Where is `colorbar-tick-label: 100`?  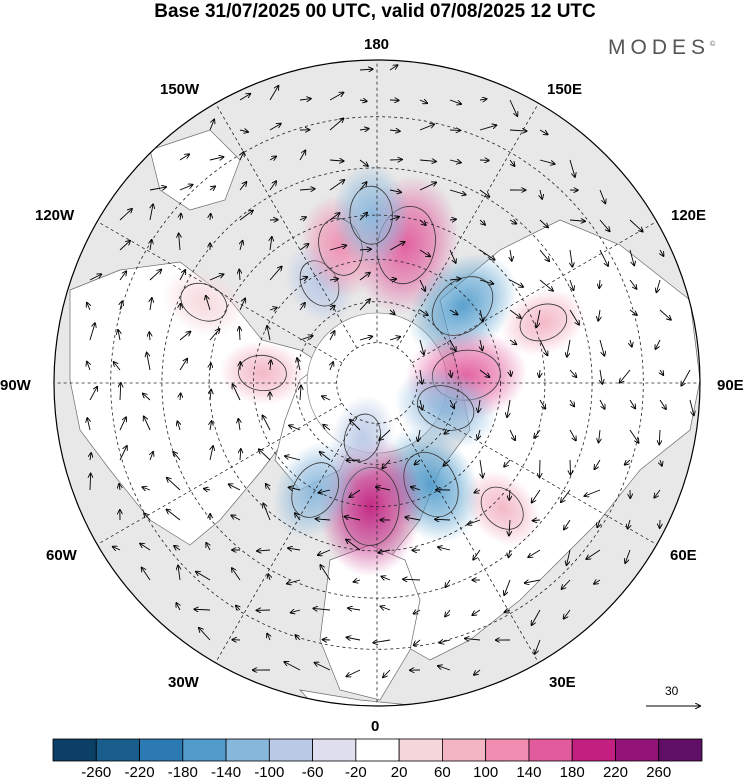 colorbar-tick-label: 100 is located at coordinates (486, 772).